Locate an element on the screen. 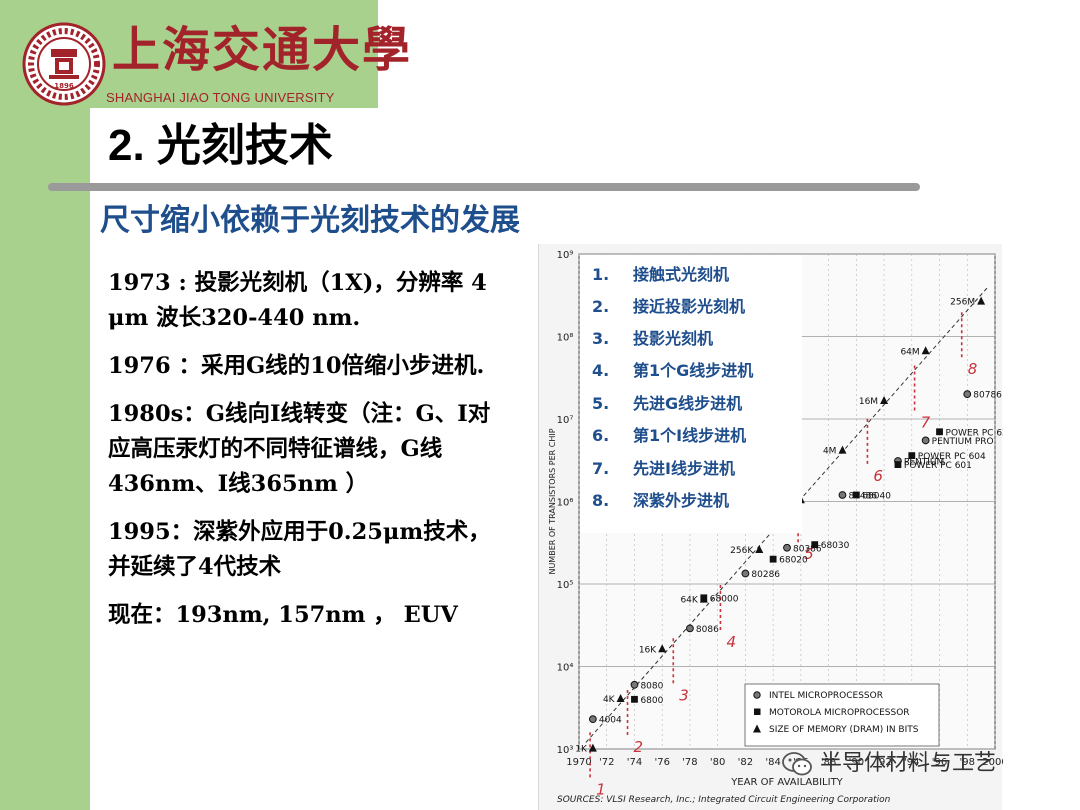  body-paragraph-1995: 1995：深紫外应用于0.25μm技术，并延续了4代技术 is located at coordinates (299, 549).